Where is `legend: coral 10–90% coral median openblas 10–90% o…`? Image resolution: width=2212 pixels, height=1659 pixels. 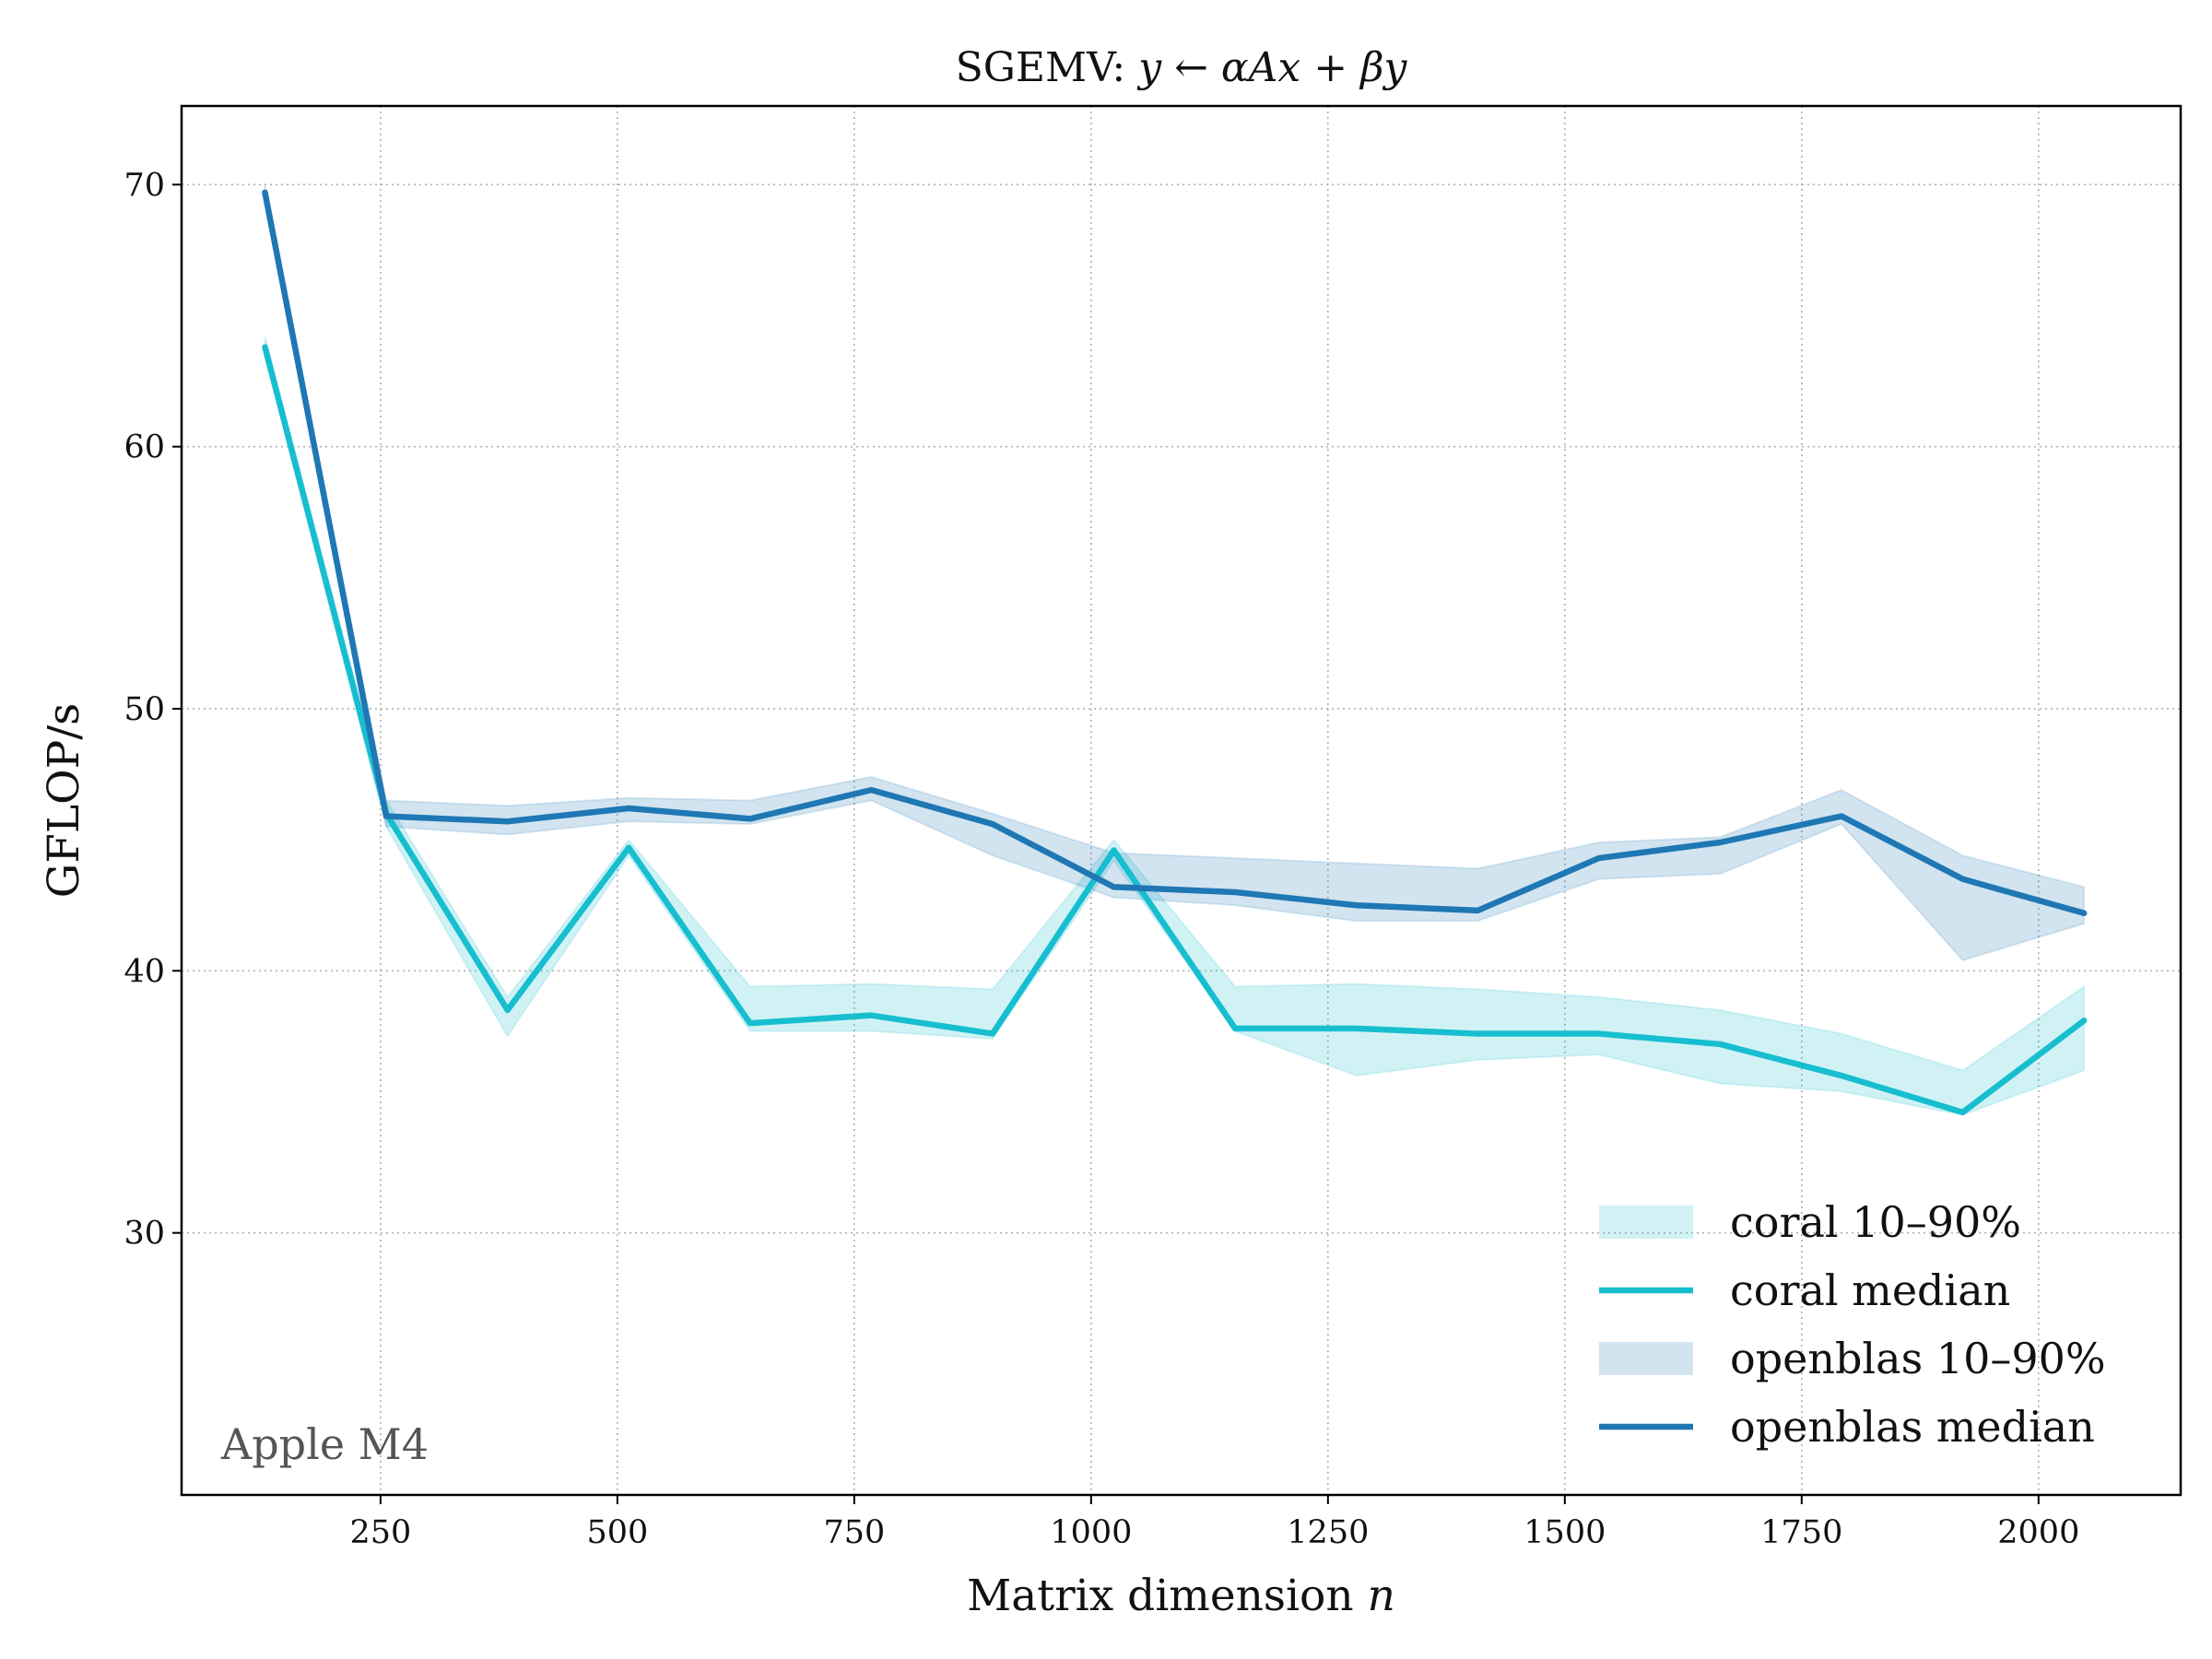 legend: coral 10–90% coral median openblas 10–90% o… is located at coordinates (1852, 1324).